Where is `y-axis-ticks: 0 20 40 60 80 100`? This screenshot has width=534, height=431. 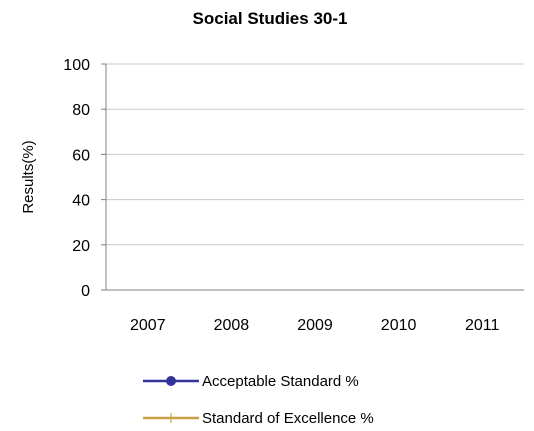
y-axis-ticks: 0 20 40 60 80 100 is located at coordinates (76, 178).